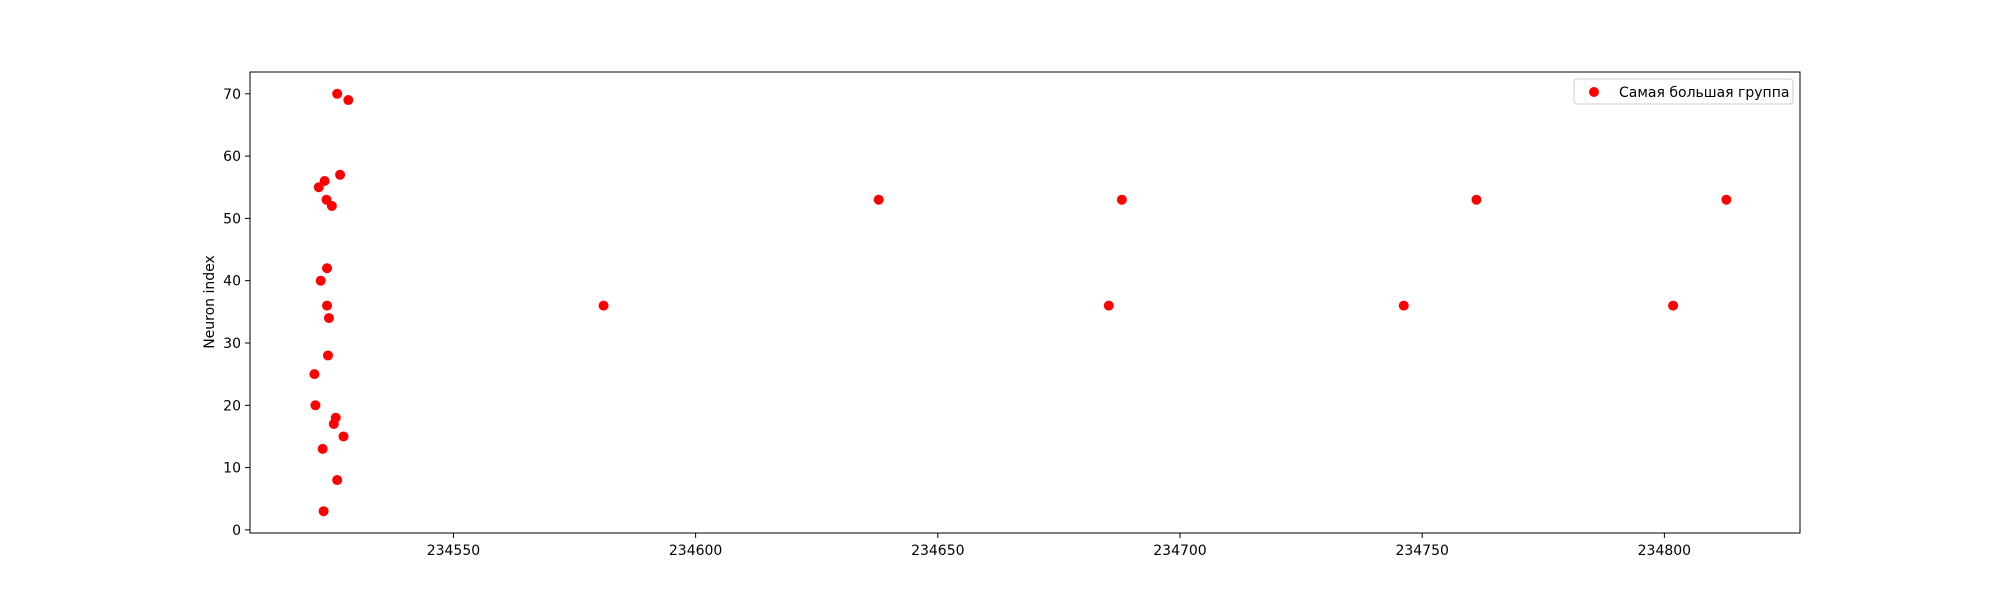  I want to click on x-tick-label: 234550, so click(453, 551).